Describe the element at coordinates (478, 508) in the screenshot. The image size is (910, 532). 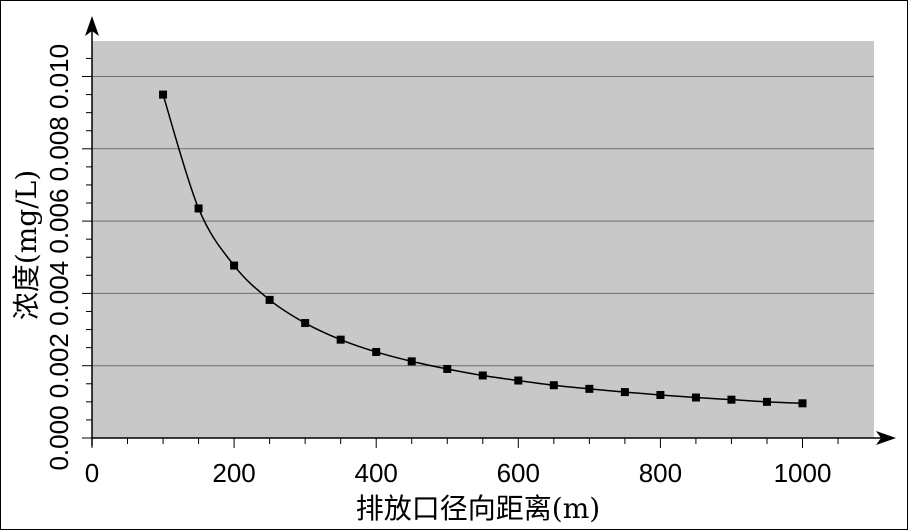
I see `x-axis-title: 排放口径向距离(m)` at that location.